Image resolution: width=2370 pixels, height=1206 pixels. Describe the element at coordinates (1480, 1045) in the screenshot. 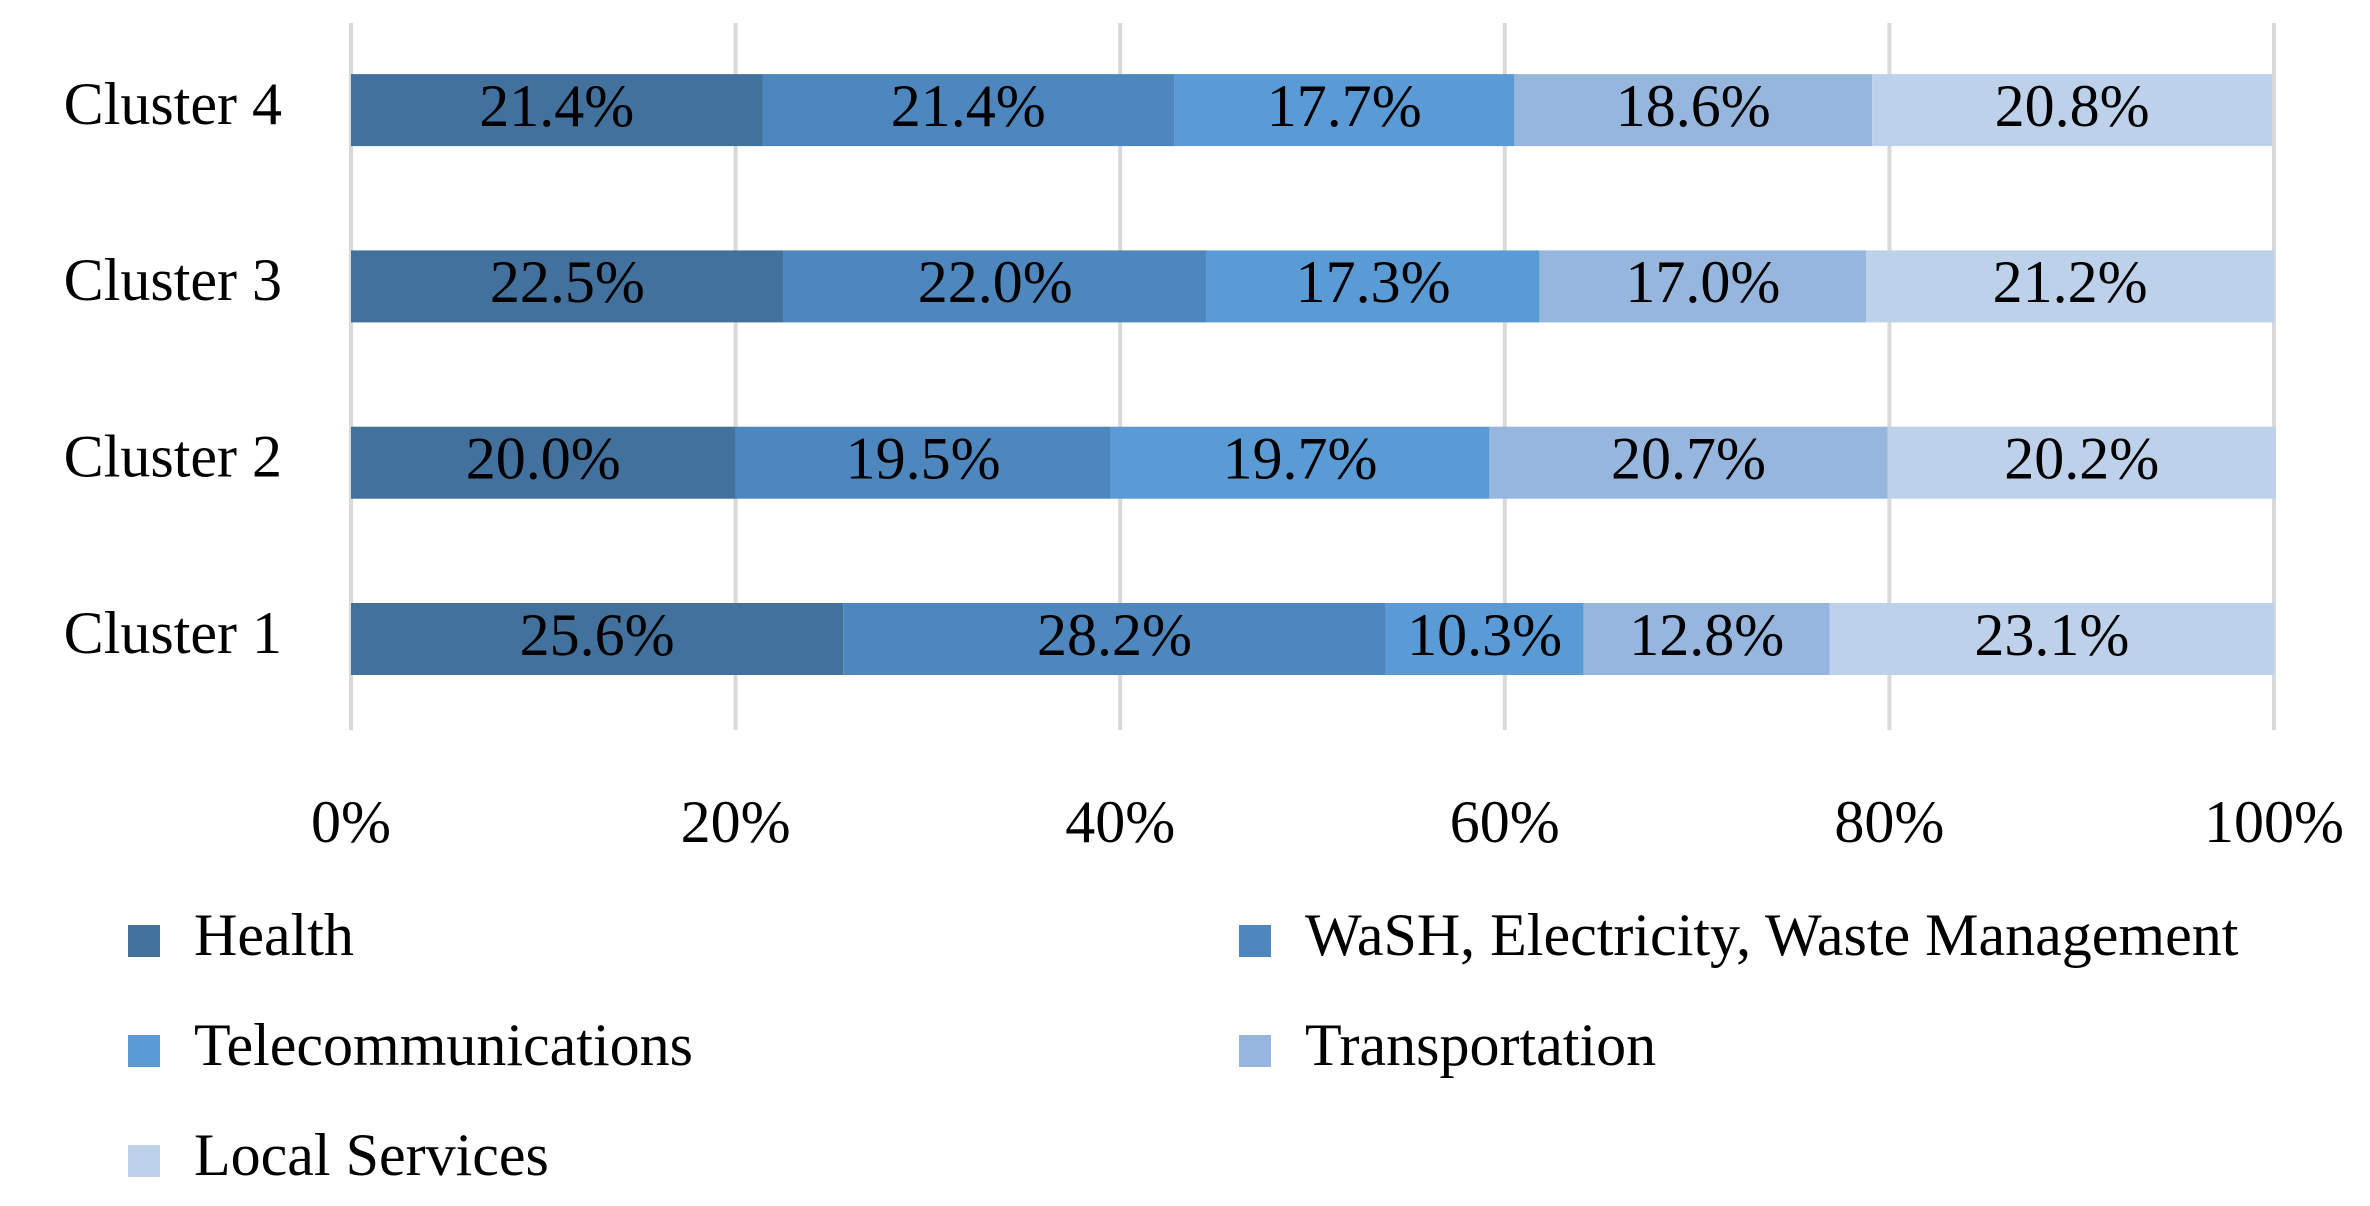

I see `legend-label: Transportation` at that location.